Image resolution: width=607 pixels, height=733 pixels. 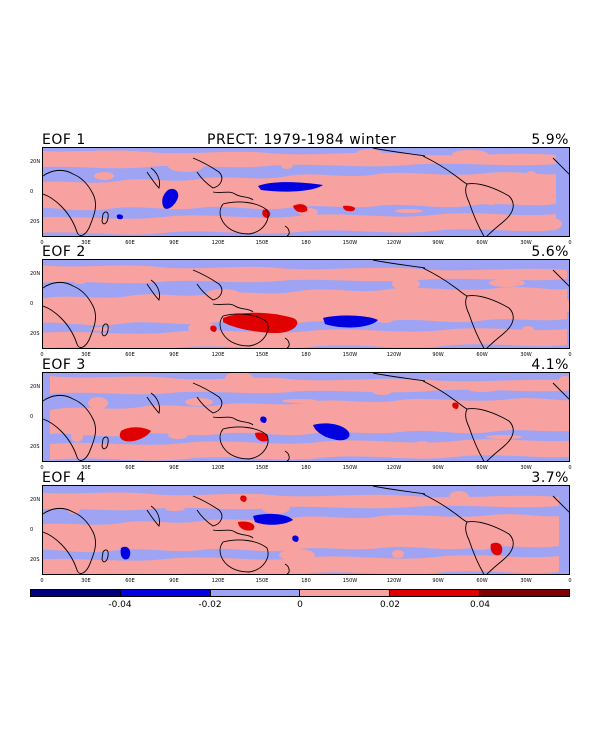 I want to click on colorbar-bin-pos-weak, so click(x=345, y=593).